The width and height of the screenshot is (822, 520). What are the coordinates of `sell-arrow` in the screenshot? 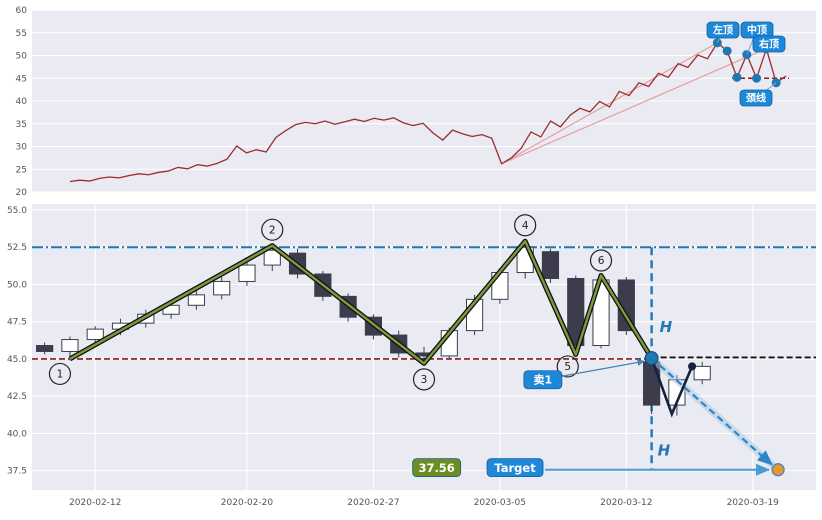 It's located at (601, 368).